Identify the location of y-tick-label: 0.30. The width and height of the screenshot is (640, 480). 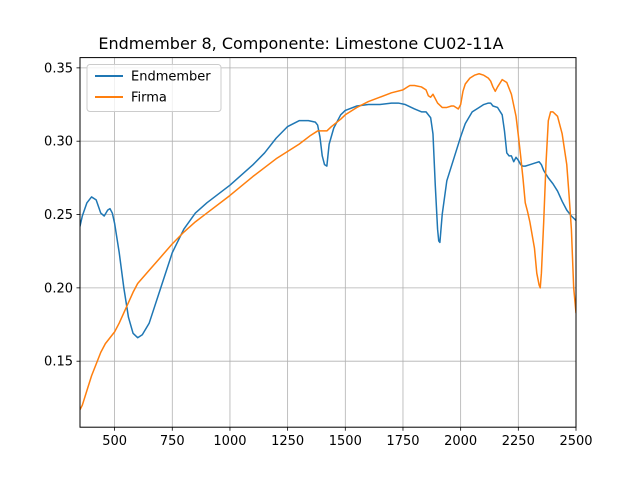
(58, 142).